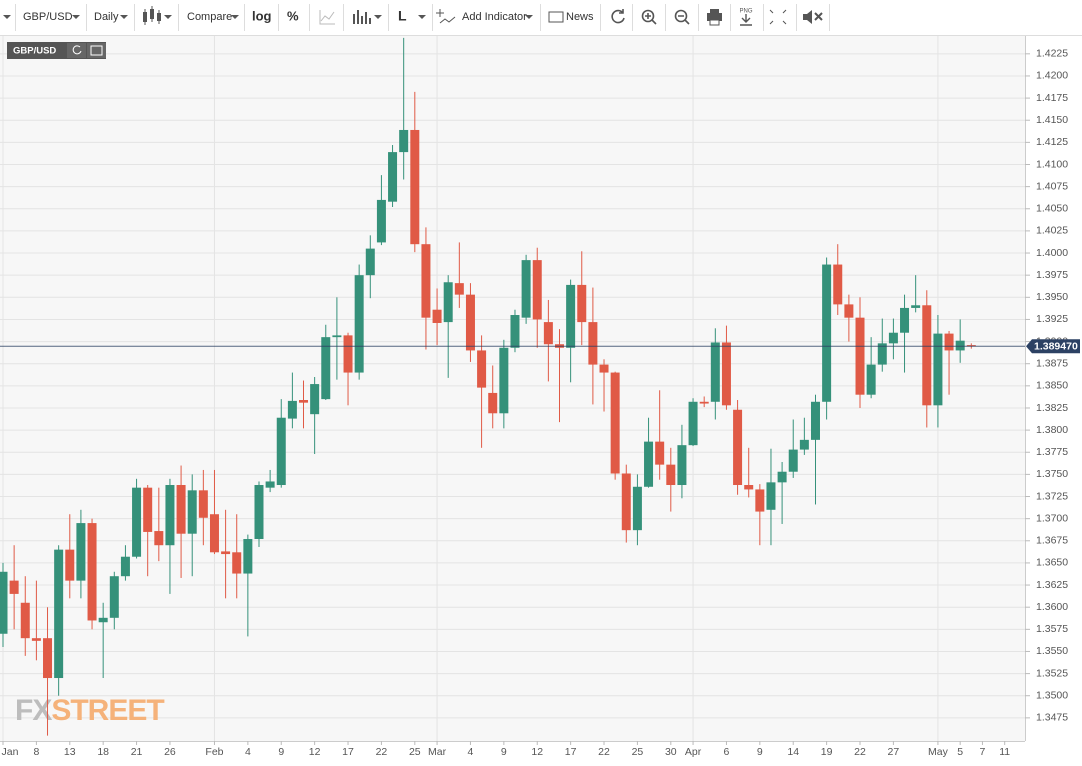 The image size is (1082, 766). I want to click on y-tick-label: 1.3650, so click(1052, 563).